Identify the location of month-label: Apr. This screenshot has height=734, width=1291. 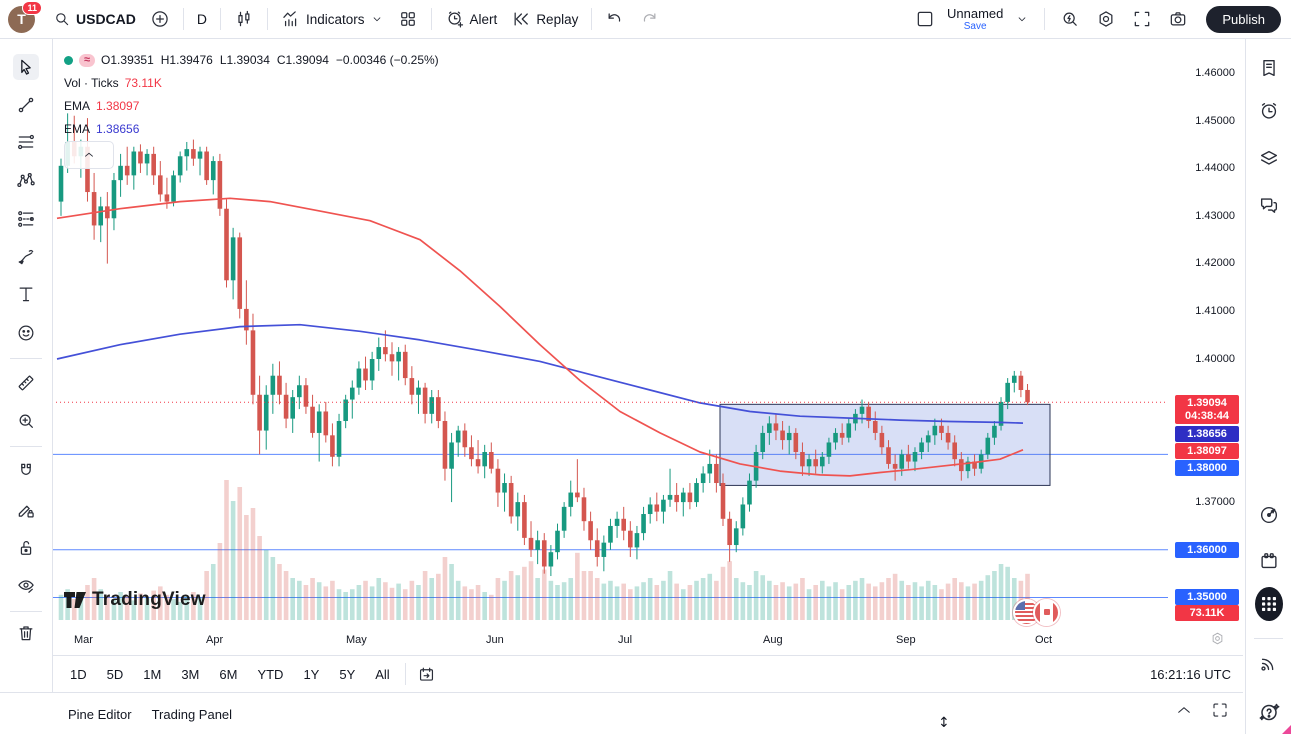
(215, 640).